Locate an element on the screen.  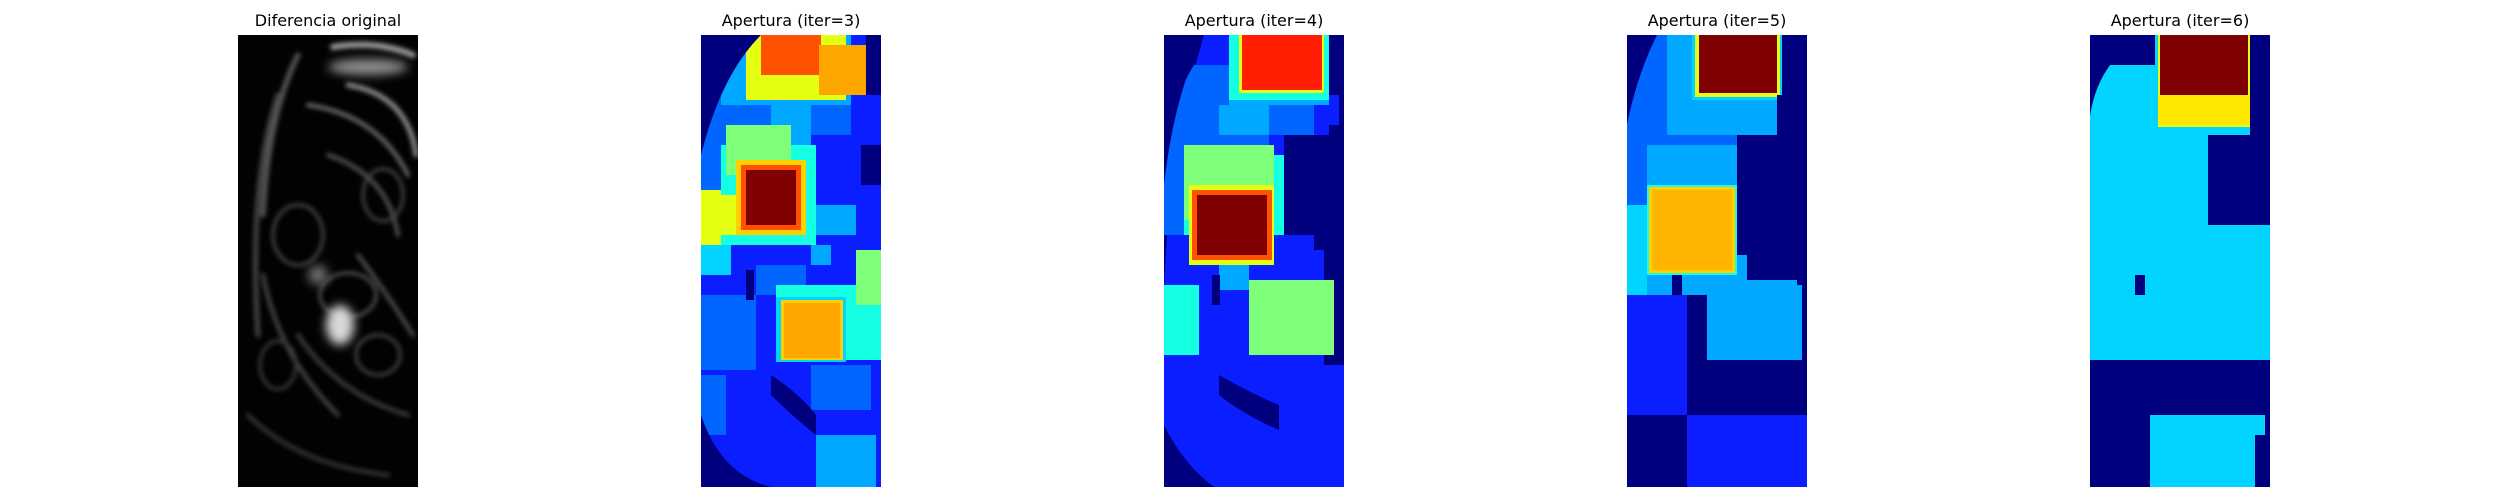
opening-iter-5-image is located at coordinates (1717, 261).